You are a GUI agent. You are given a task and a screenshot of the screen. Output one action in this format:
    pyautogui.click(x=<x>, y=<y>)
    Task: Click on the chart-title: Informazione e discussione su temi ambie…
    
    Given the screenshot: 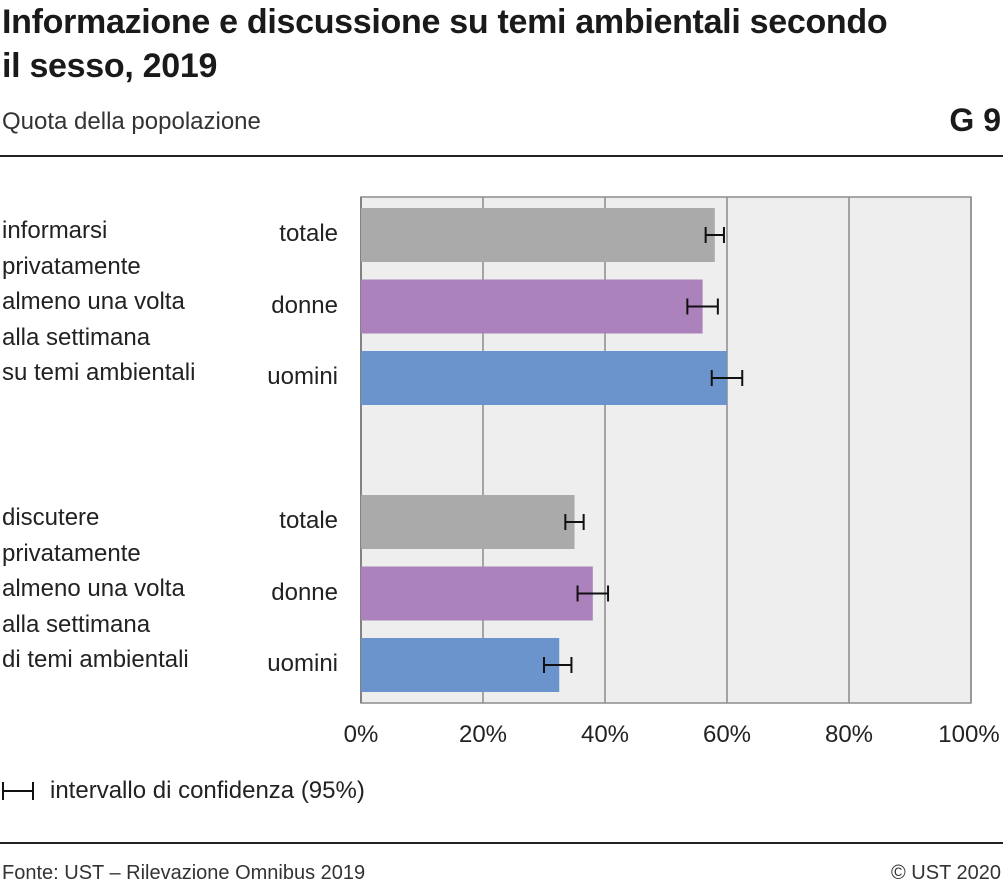 What is the action you would take?
    pyautogui.click(x=445, y=44)
    